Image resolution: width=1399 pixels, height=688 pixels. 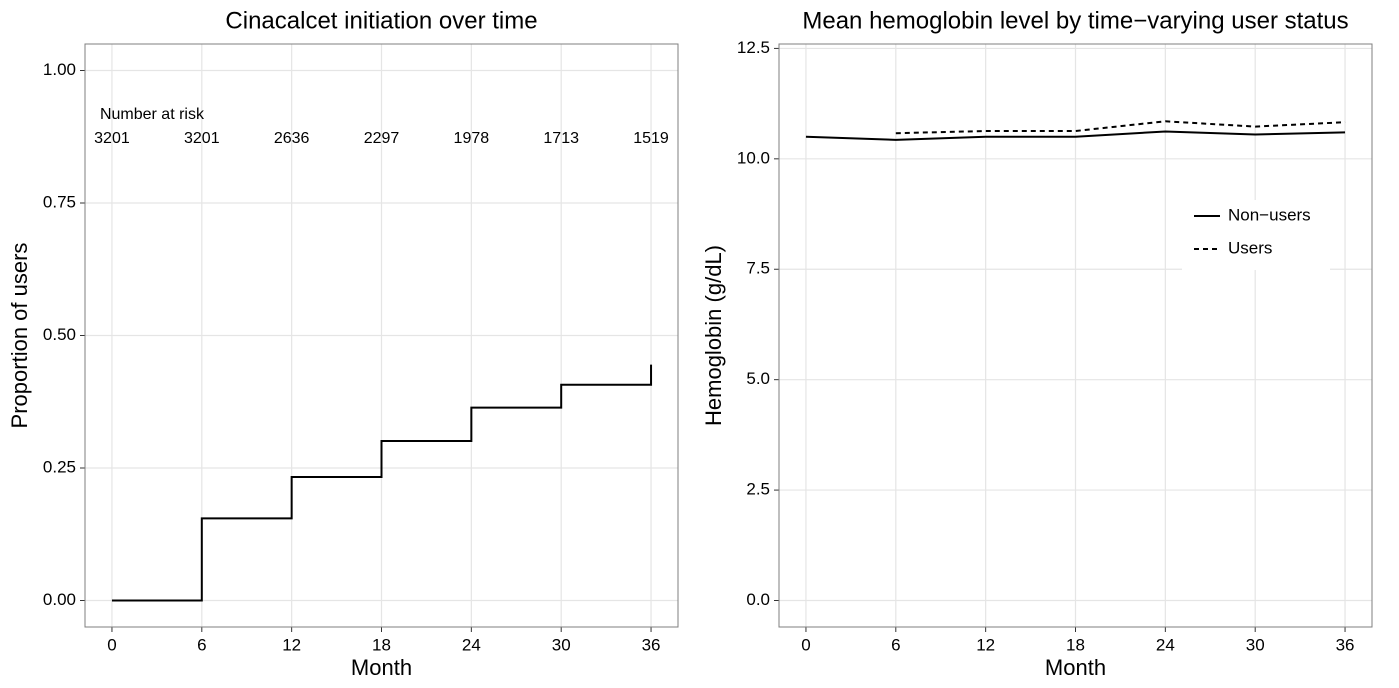 What do you see at coordinates (753, 157) in the screenshot?
I see `y-tick-label: 10.0` at bounding box center [753, 157].